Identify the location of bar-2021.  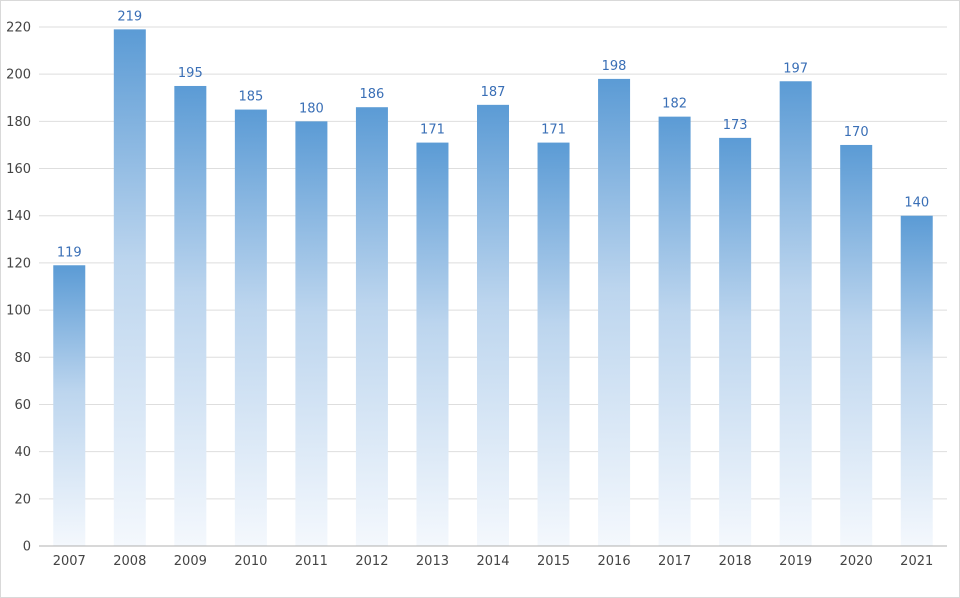
(916, 380).